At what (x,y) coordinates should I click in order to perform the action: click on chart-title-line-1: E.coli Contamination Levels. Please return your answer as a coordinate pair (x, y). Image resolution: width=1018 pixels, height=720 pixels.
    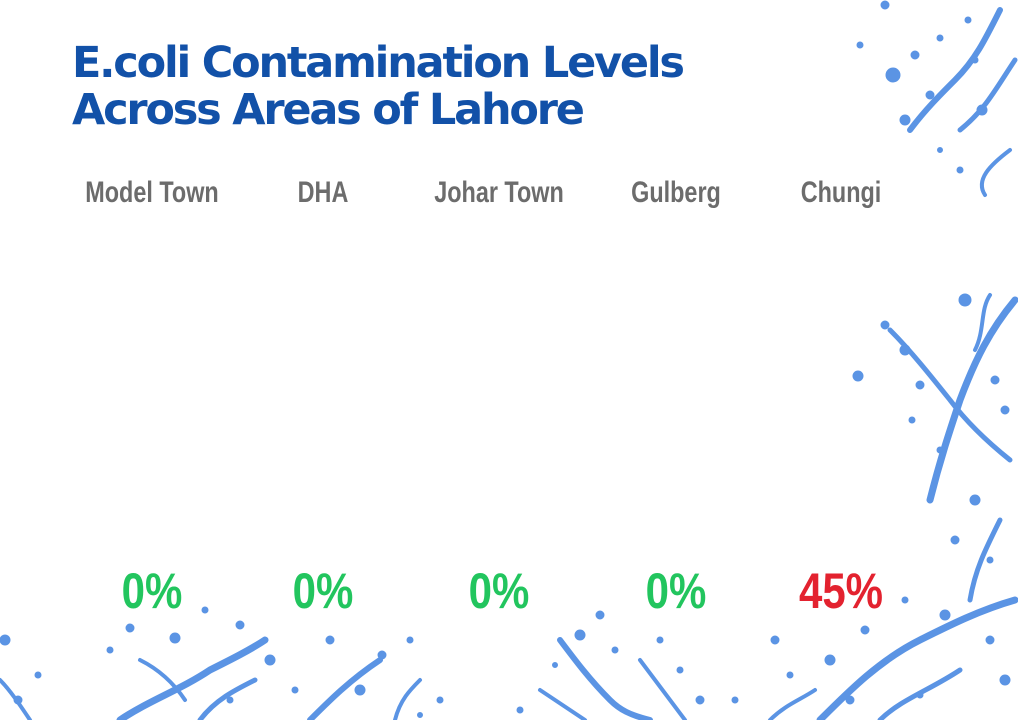
    Looking at the image, I should click on (378, 63).